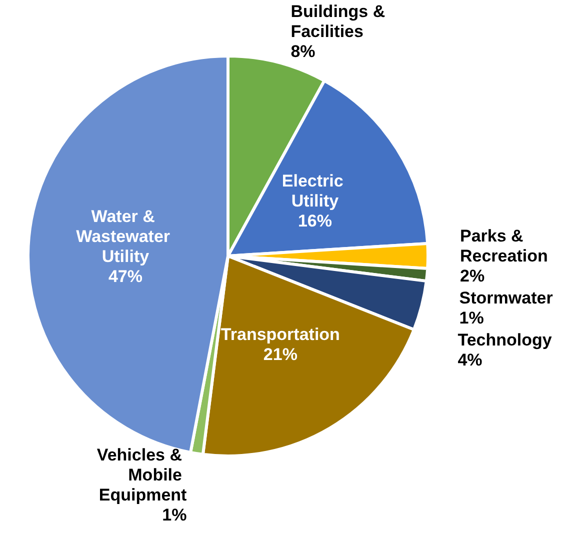  I want to click on slice-label: Transportation, so click(280, 334).